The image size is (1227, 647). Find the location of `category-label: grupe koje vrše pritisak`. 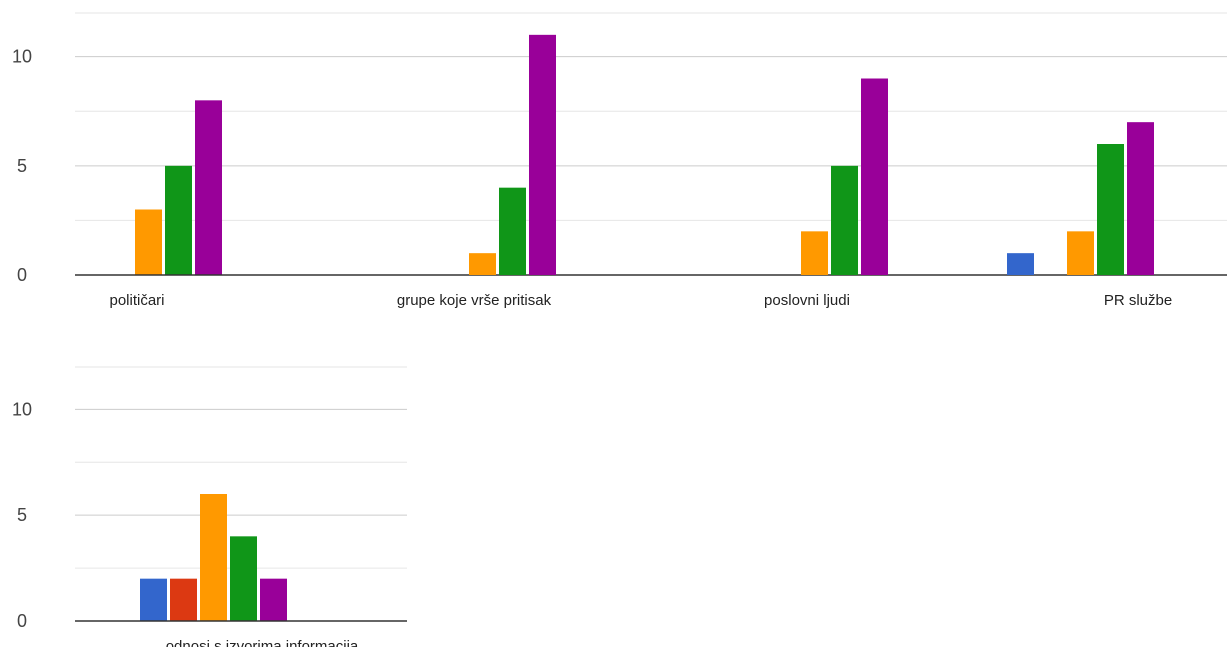

category-label: grupe koje vrše pritisak is located at coordinates (474, 300).